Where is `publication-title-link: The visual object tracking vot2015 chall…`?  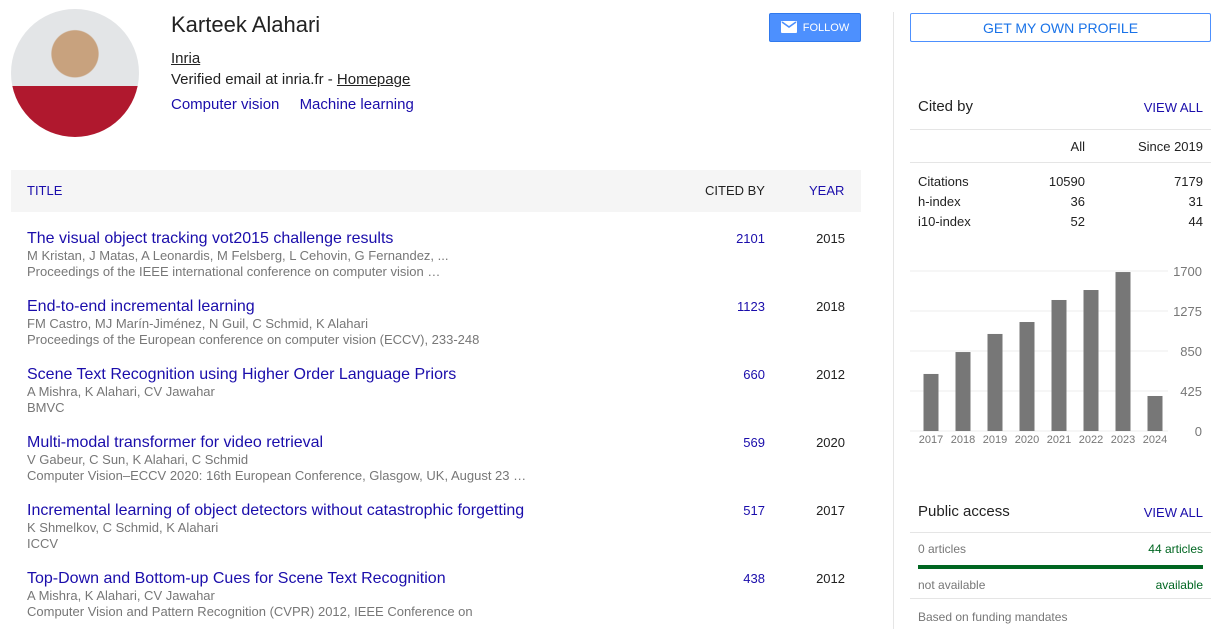
publication-title-link: The visual object tracking vot2015 chall… is located at coordinates (210, 238).